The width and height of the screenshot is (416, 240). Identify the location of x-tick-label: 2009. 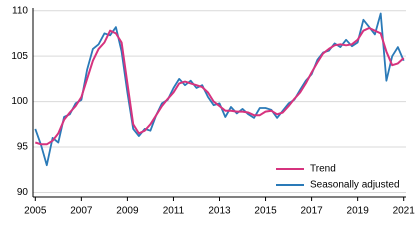
(127, 211).